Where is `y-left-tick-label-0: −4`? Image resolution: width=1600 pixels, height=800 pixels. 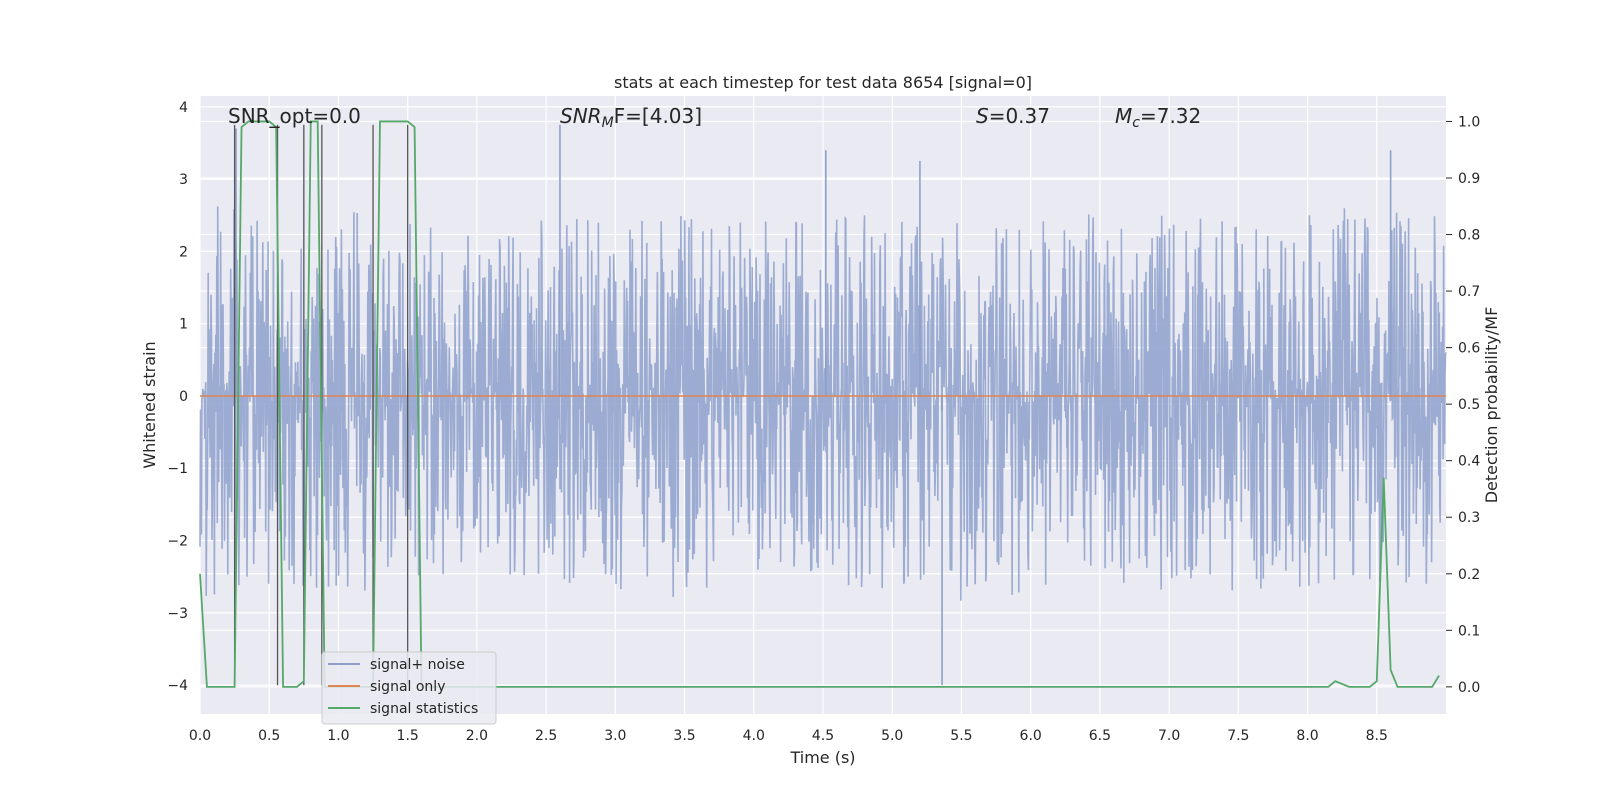
y-left-tick-label-0: −4 is located at coordinates (177, 686).